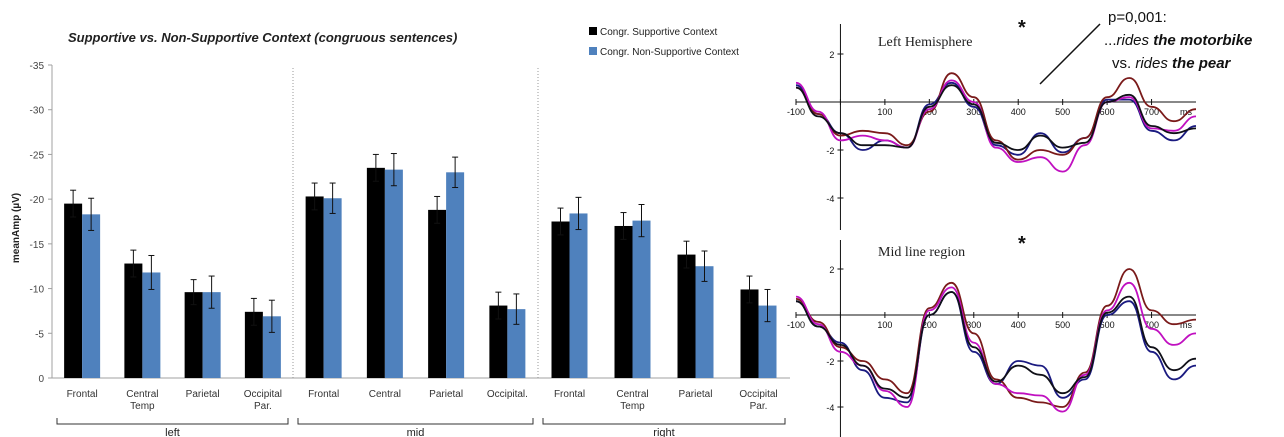 This screenshot has height=437, width=1284. Describe the element at coordinates (664, 421) in the screenshot. I see `group-bracket-right` at that location.